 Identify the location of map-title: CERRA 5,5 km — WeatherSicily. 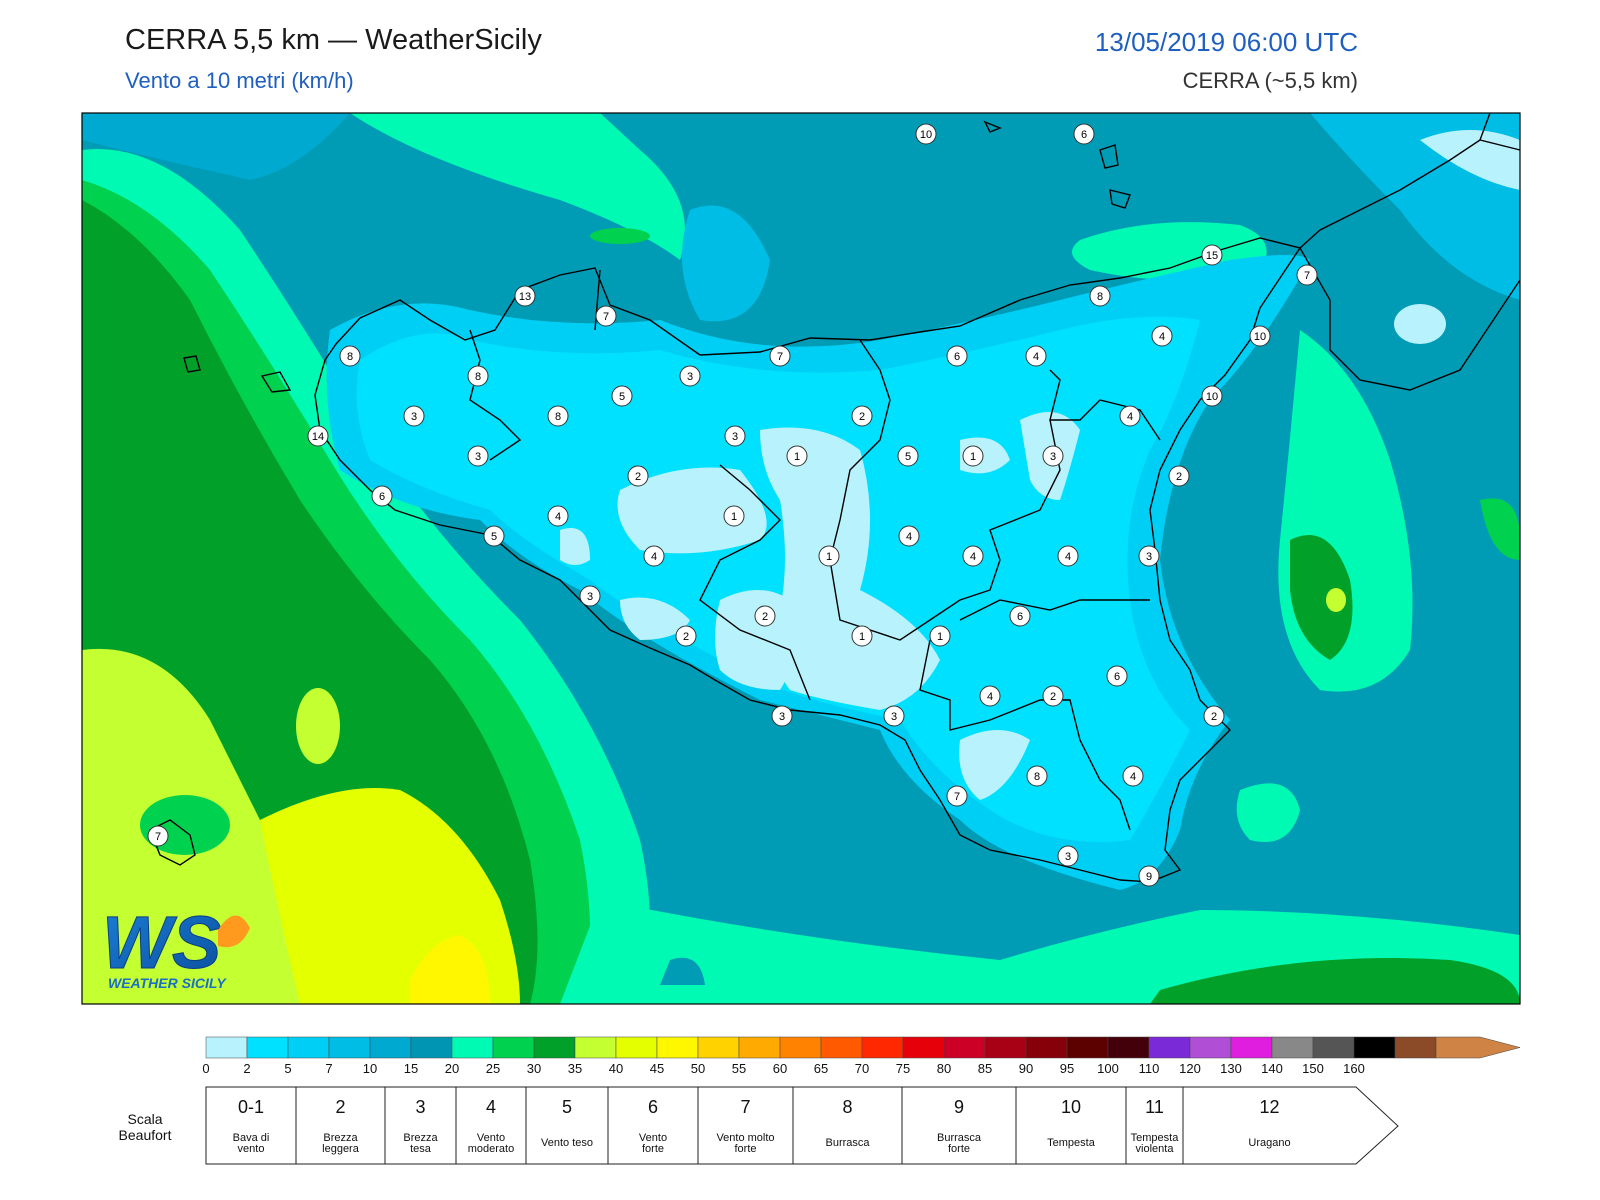
(333, 40).